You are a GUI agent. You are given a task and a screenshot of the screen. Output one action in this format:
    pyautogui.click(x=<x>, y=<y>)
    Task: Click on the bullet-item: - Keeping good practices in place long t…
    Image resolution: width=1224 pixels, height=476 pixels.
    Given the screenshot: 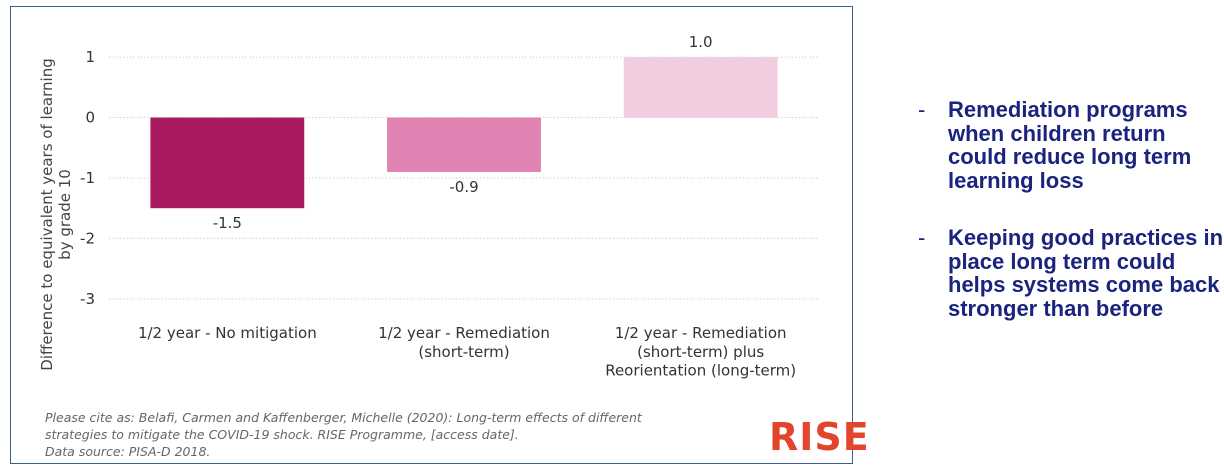 What is the action you would take?
    pyautogui.click(x=1063, y=273)
    